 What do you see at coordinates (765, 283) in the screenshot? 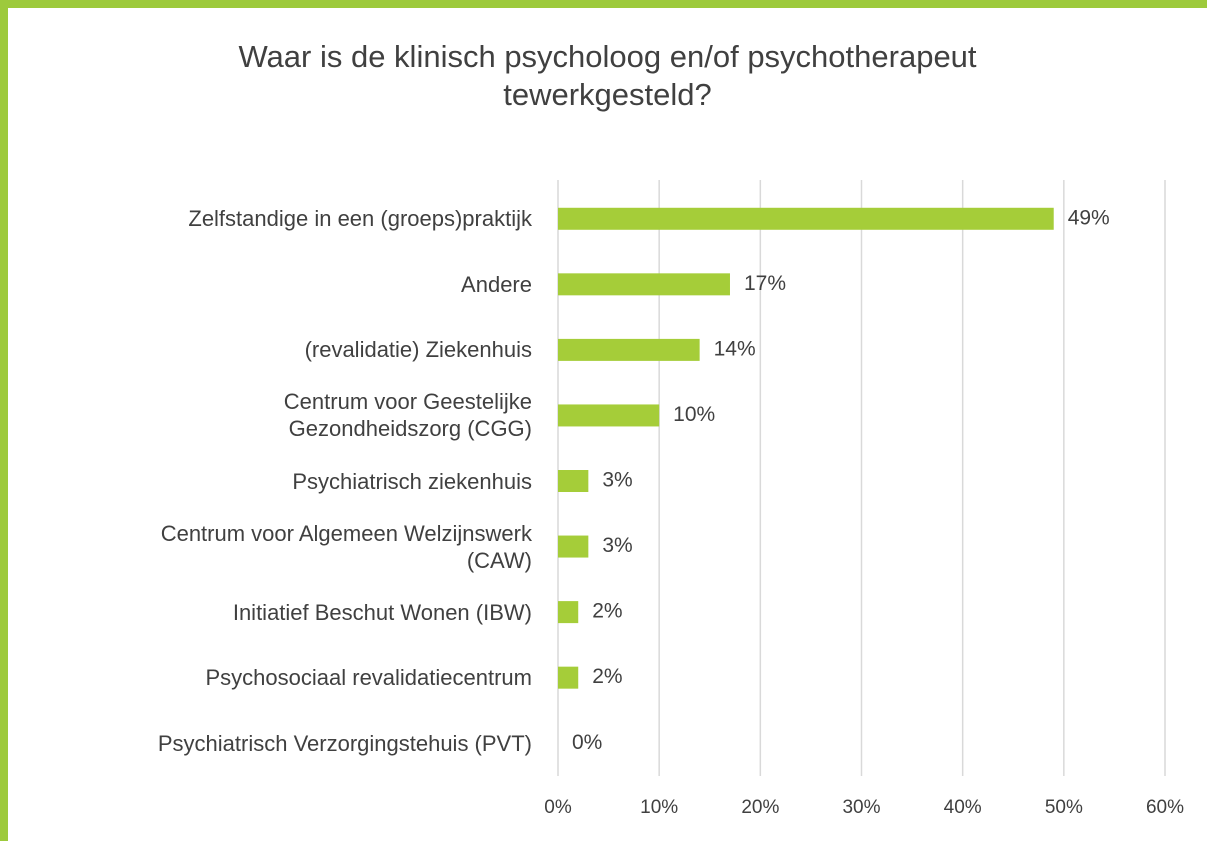
I see `value-label: 17%` at bounding box center [765, 283].